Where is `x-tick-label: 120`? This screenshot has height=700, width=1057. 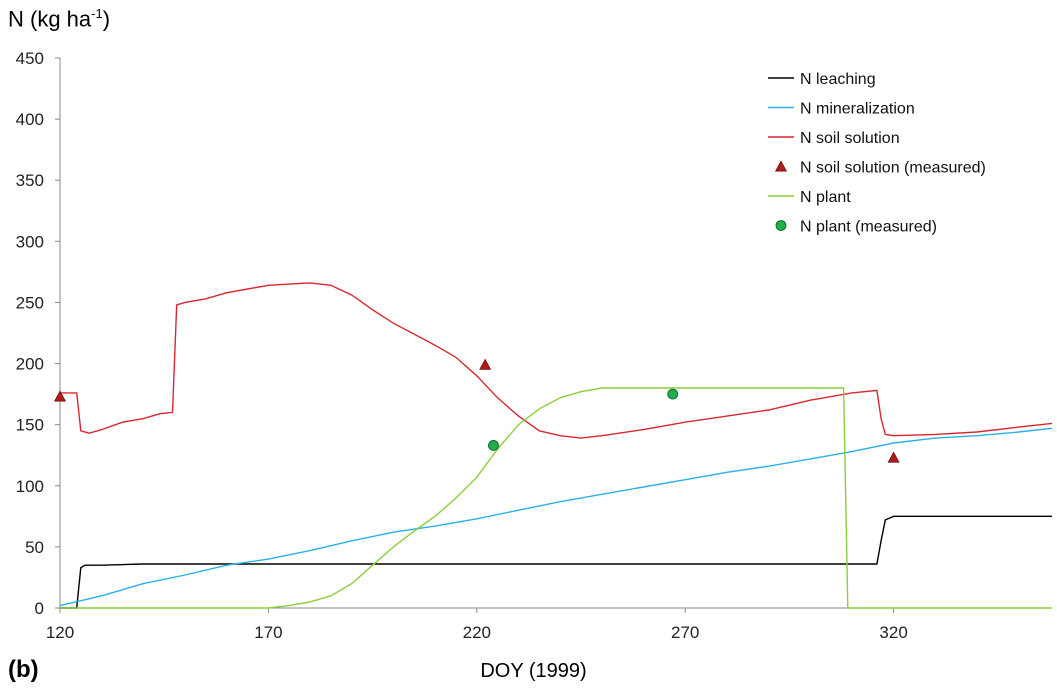
x-tick-label: 120 is located at coordinates (60, 632).